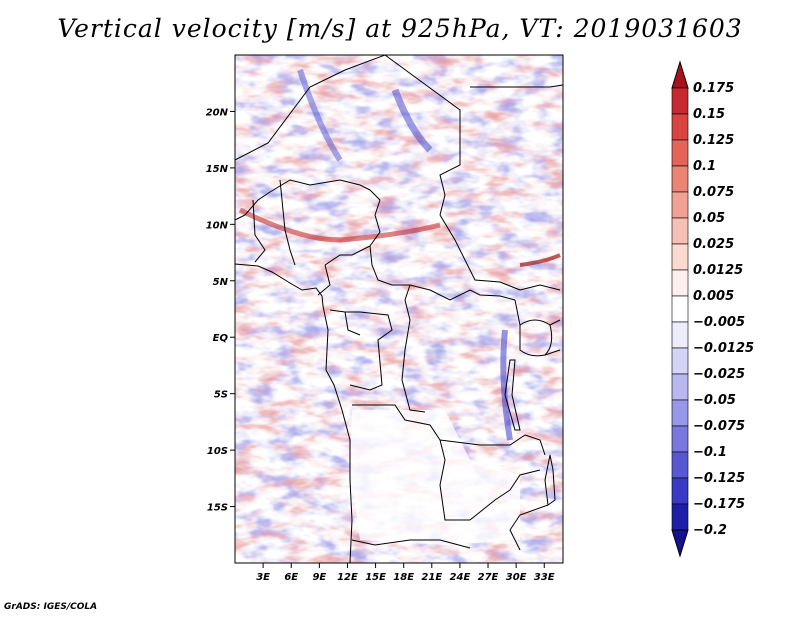 The height and width of the screenshot is (618, 800). What do you see at coordinates (709, 218) in the screenshot?
I see `colorbar-label: 0.05` at bounding box center [709, 218].